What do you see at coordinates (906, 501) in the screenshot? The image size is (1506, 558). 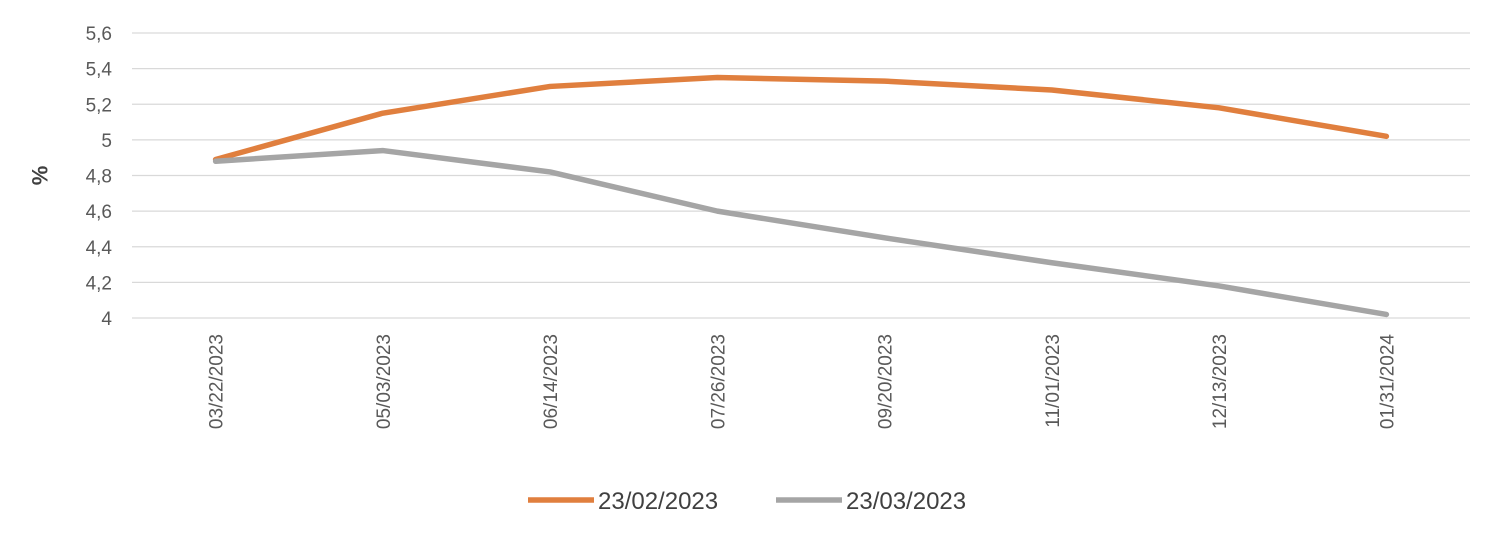 I see `legend-label: 23/03/2023` at bounding box center [906, 501].